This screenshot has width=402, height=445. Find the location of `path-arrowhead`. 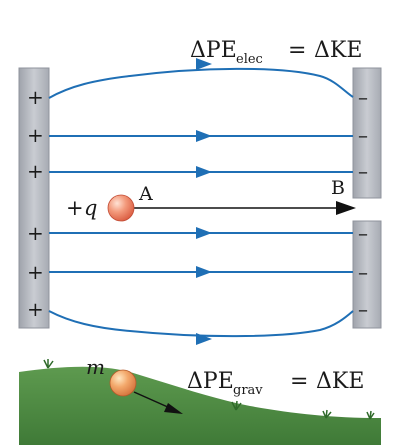

path-arrowhead is located at coordinates (346, 208).